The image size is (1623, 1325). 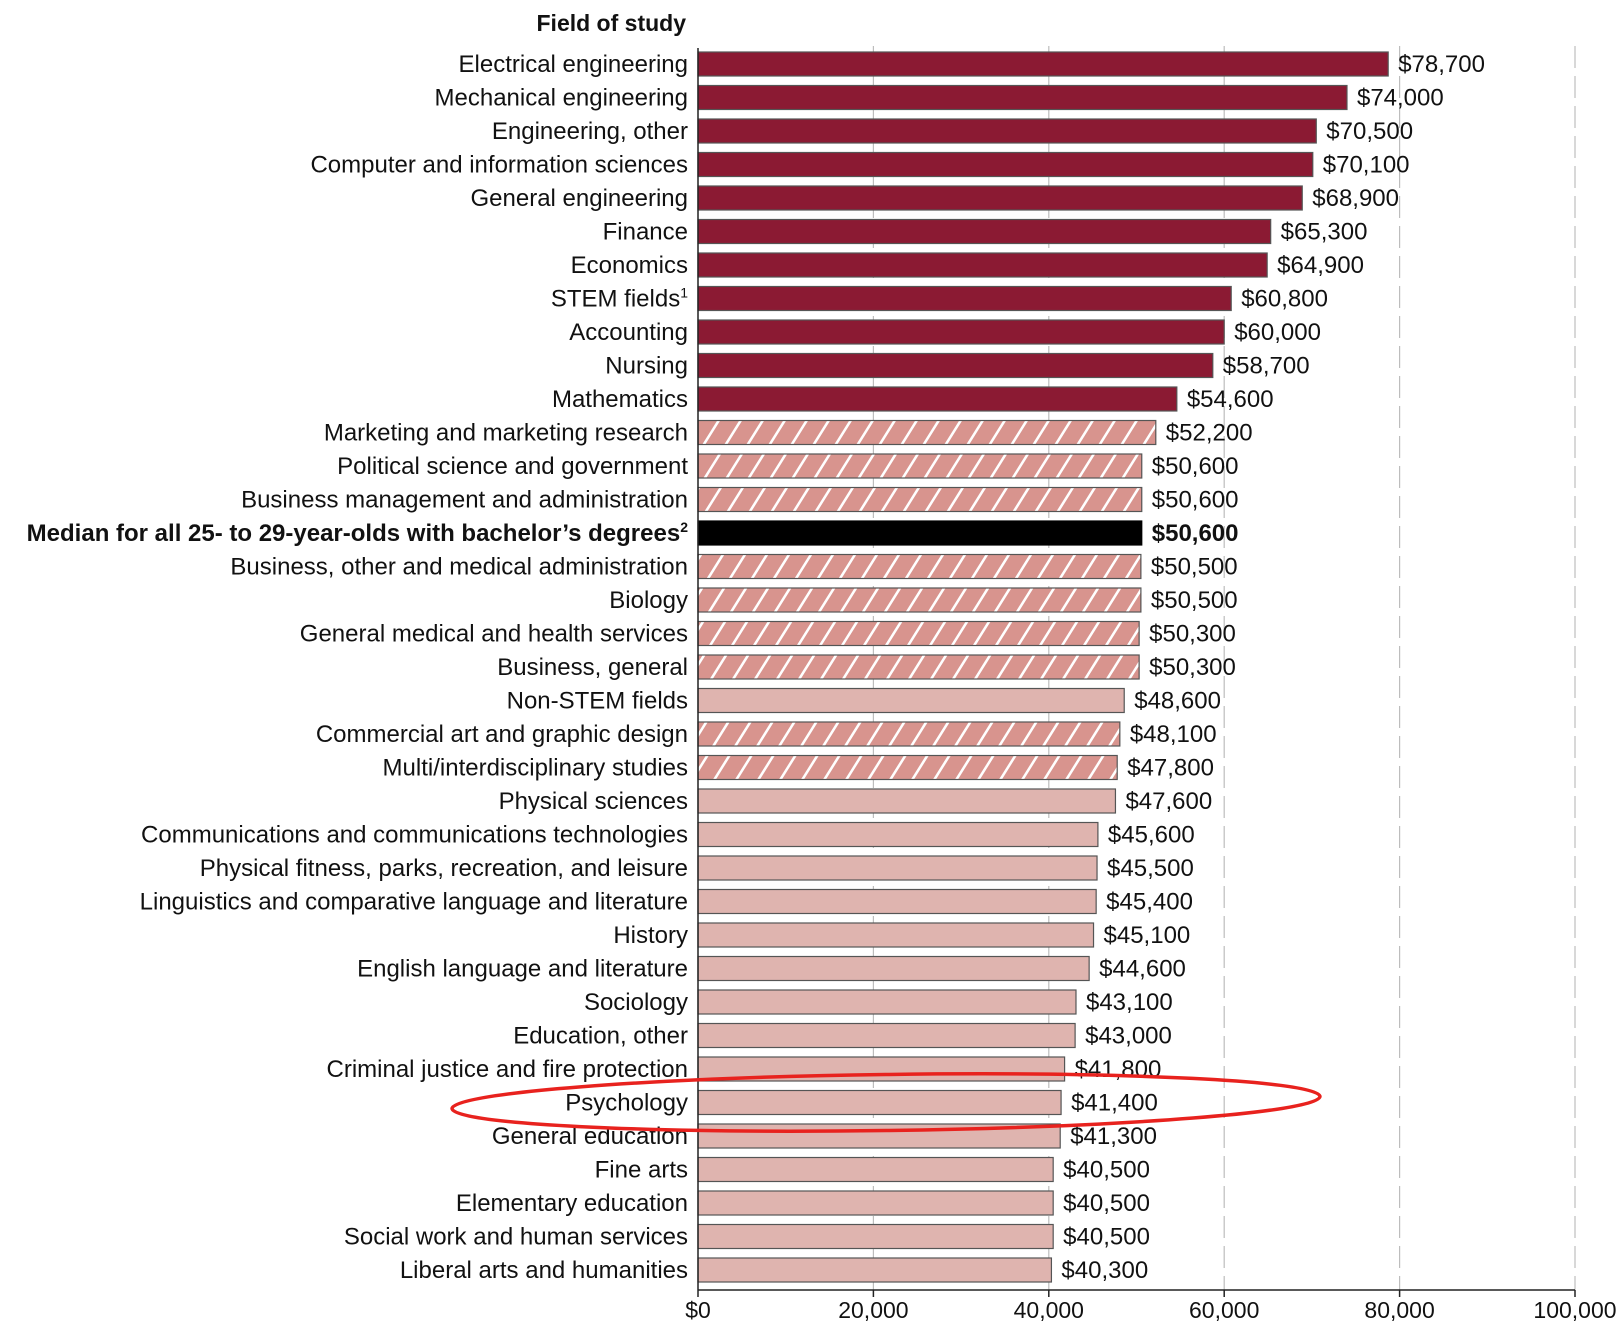 I want to click on bar-social-work-and-human-services, so click(x=875, y=1236).